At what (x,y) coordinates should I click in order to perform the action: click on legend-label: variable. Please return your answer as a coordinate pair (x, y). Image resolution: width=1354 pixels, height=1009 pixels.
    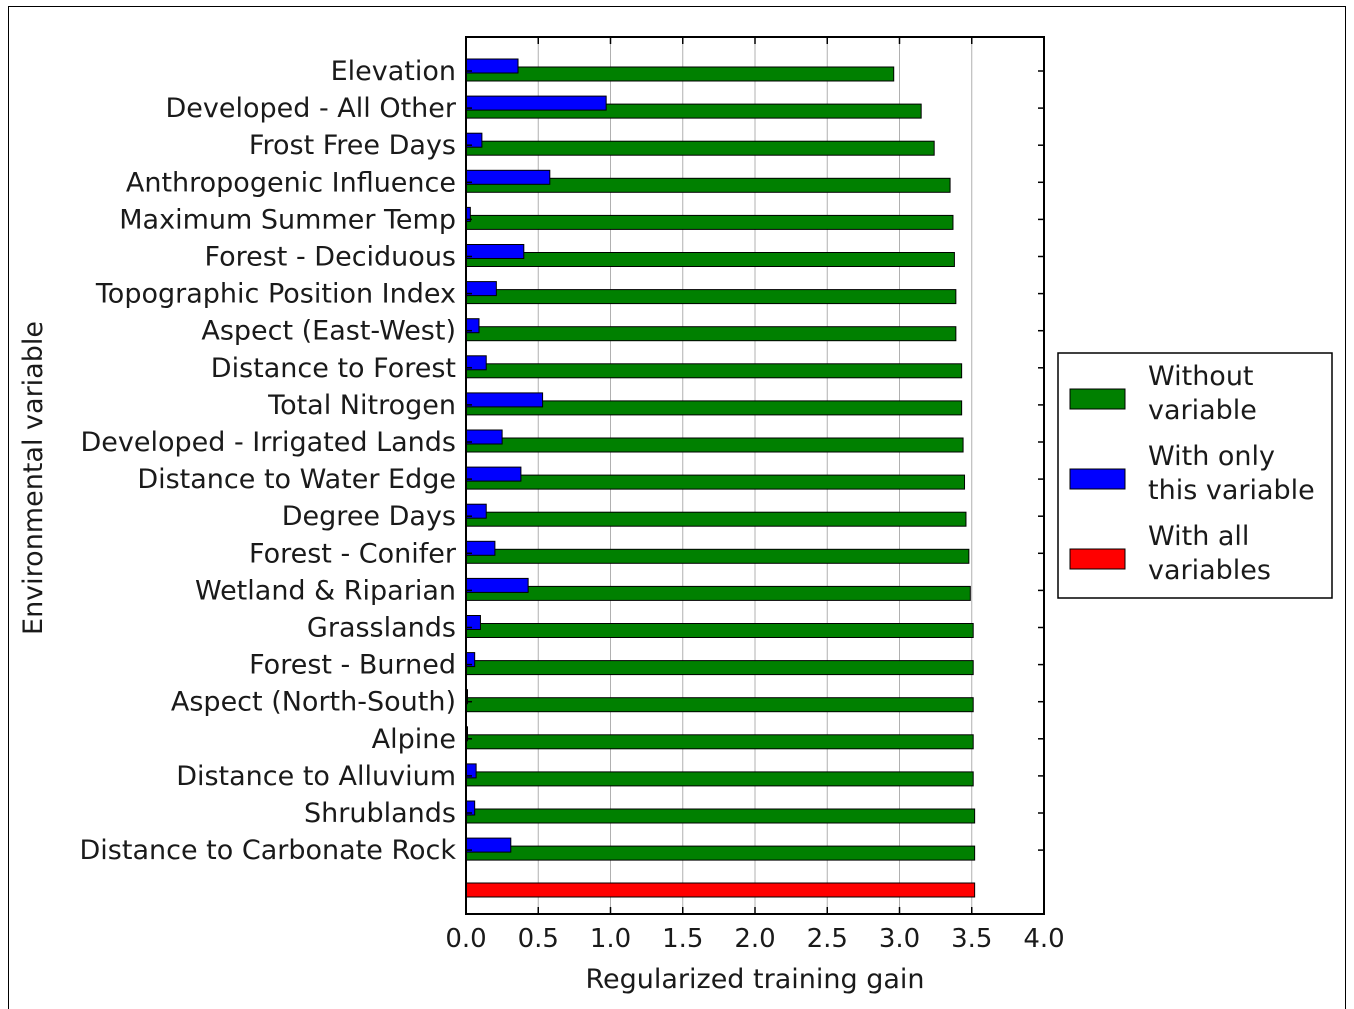
    Looking at the image, I should click on (1202, 410).